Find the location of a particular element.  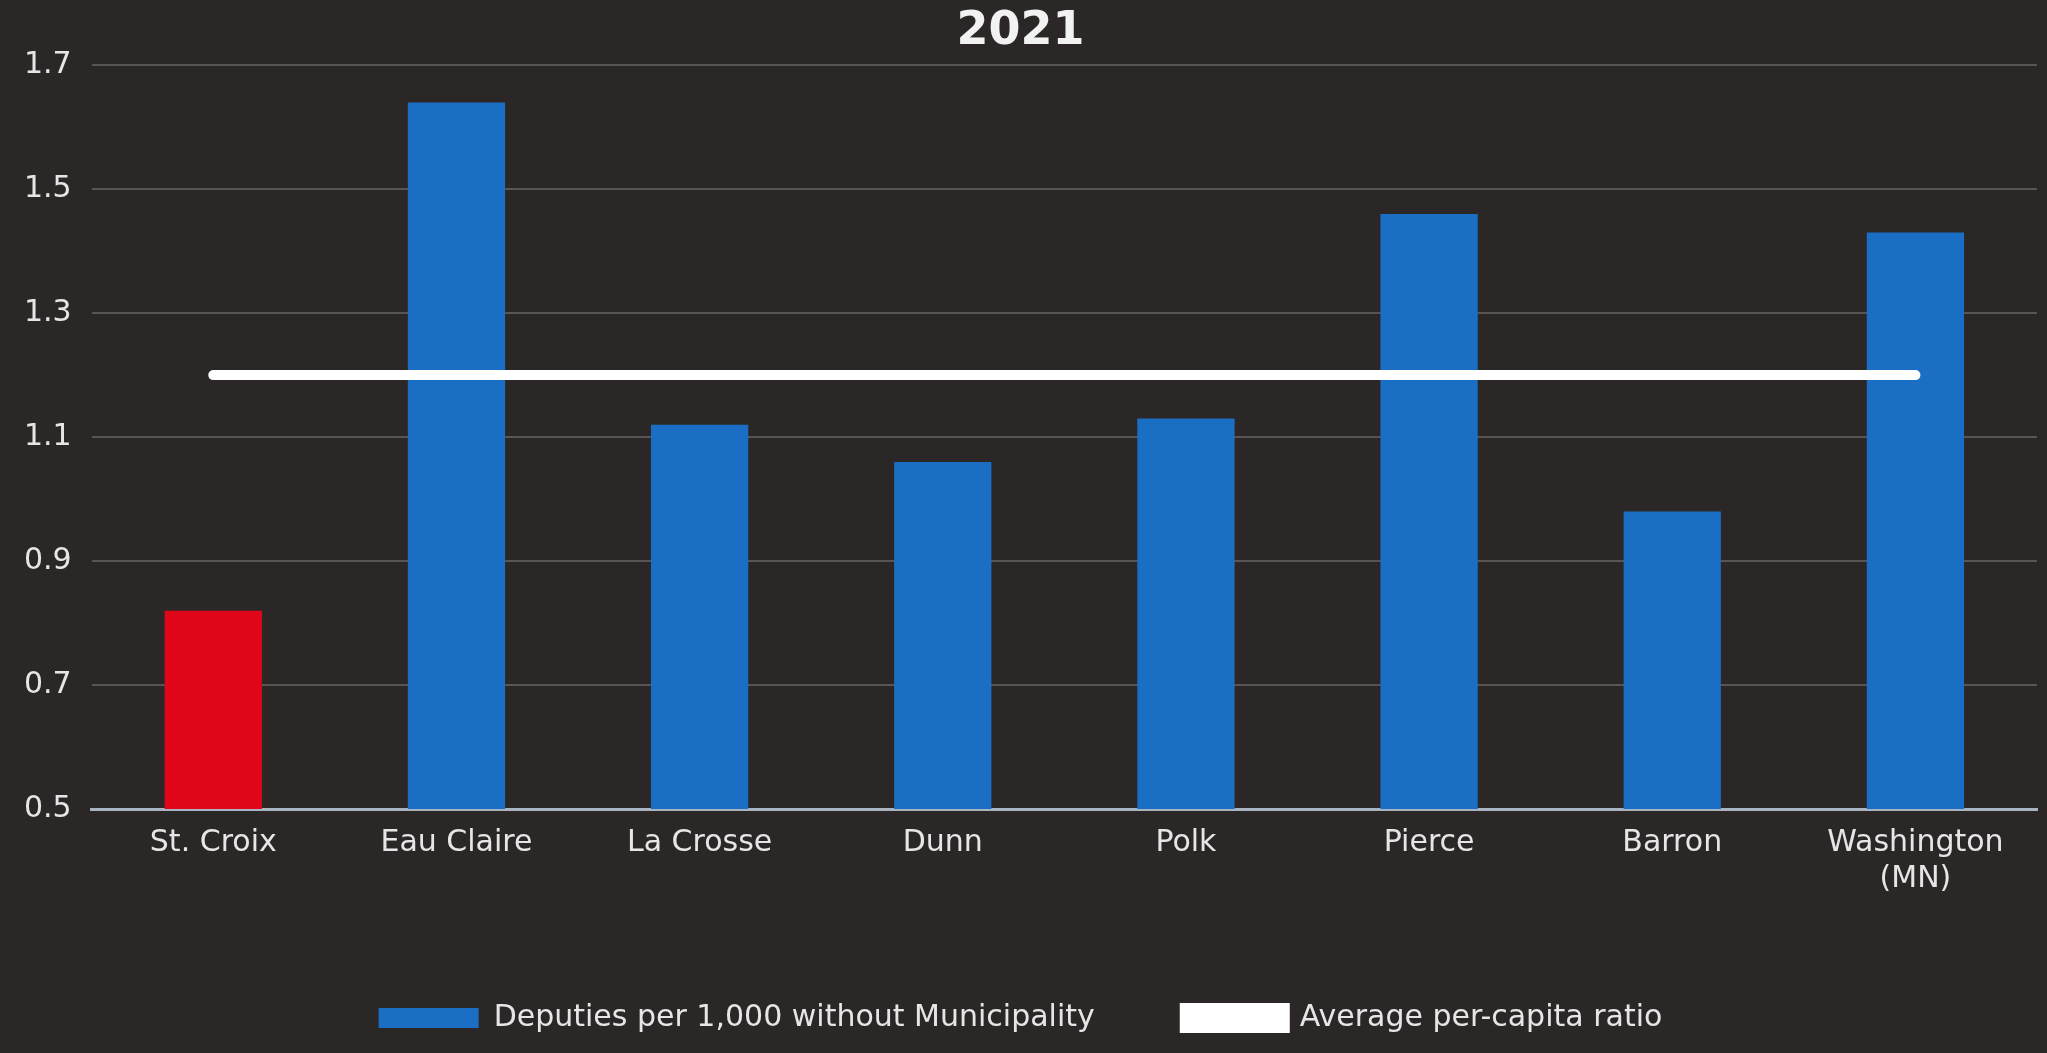

x-tick-label: Pierce is located at coordinates (1429, 840).